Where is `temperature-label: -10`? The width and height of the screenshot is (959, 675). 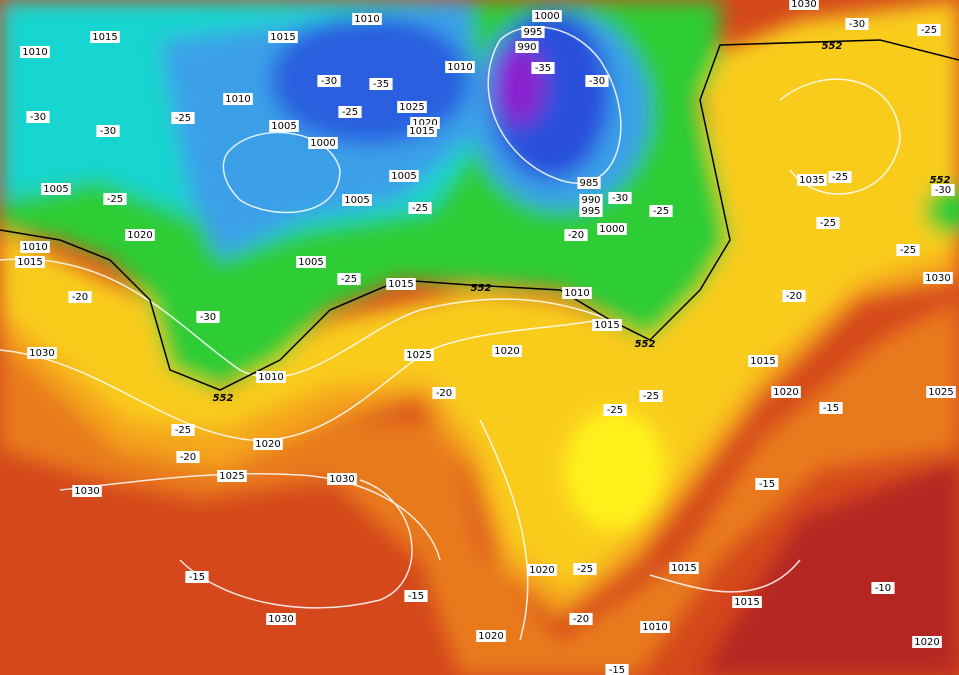
temperature-label: -10 is located at coordinates (883, 588).